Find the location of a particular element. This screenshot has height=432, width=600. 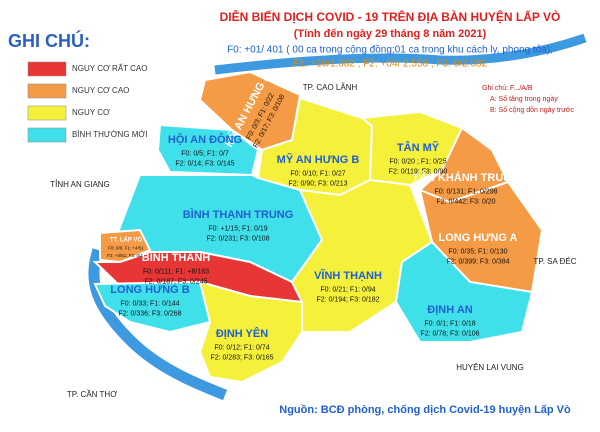

region-name: TÂN KHÁNH TRUNG is located at coordinates (466, 177).